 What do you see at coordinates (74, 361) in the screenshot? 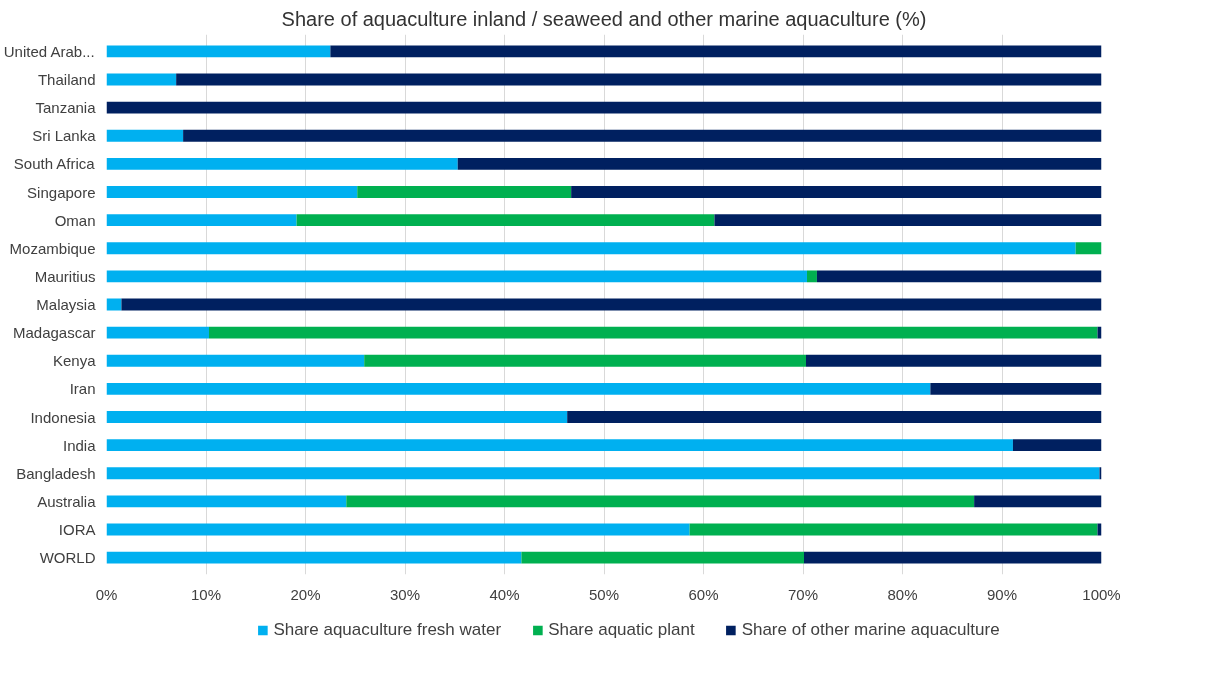
I see `y-tick-label: Kenya` at bounding box center [74, 361].